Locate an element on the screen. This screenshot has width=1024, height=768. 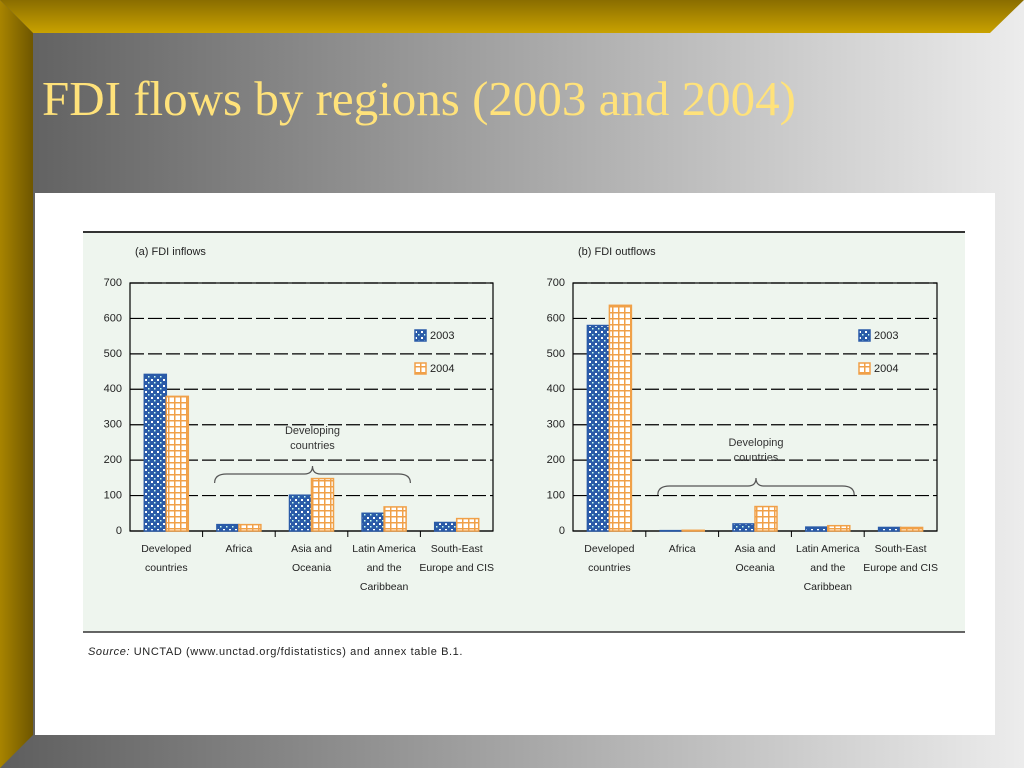
chart-title: (b) FDI outflows is located at coordinates (617, 252).